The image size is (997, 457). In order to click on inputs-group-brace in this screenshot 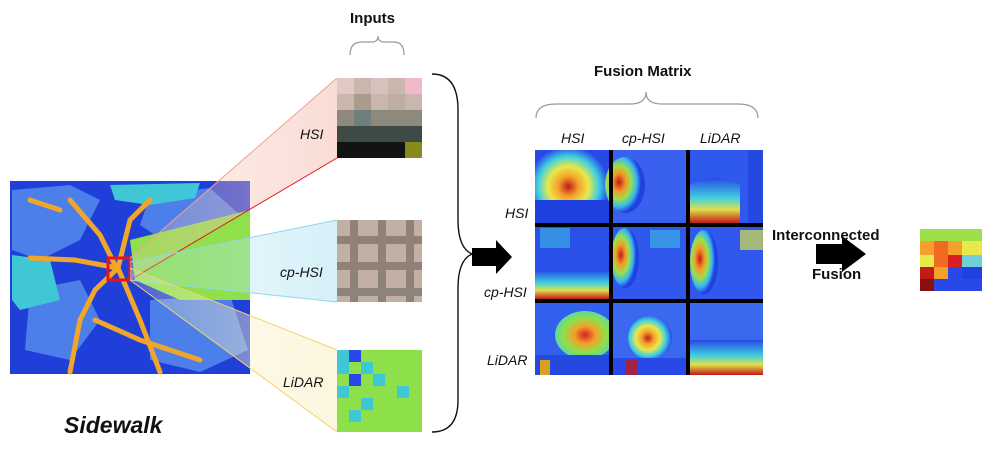, I will do `click(452, 253)`.